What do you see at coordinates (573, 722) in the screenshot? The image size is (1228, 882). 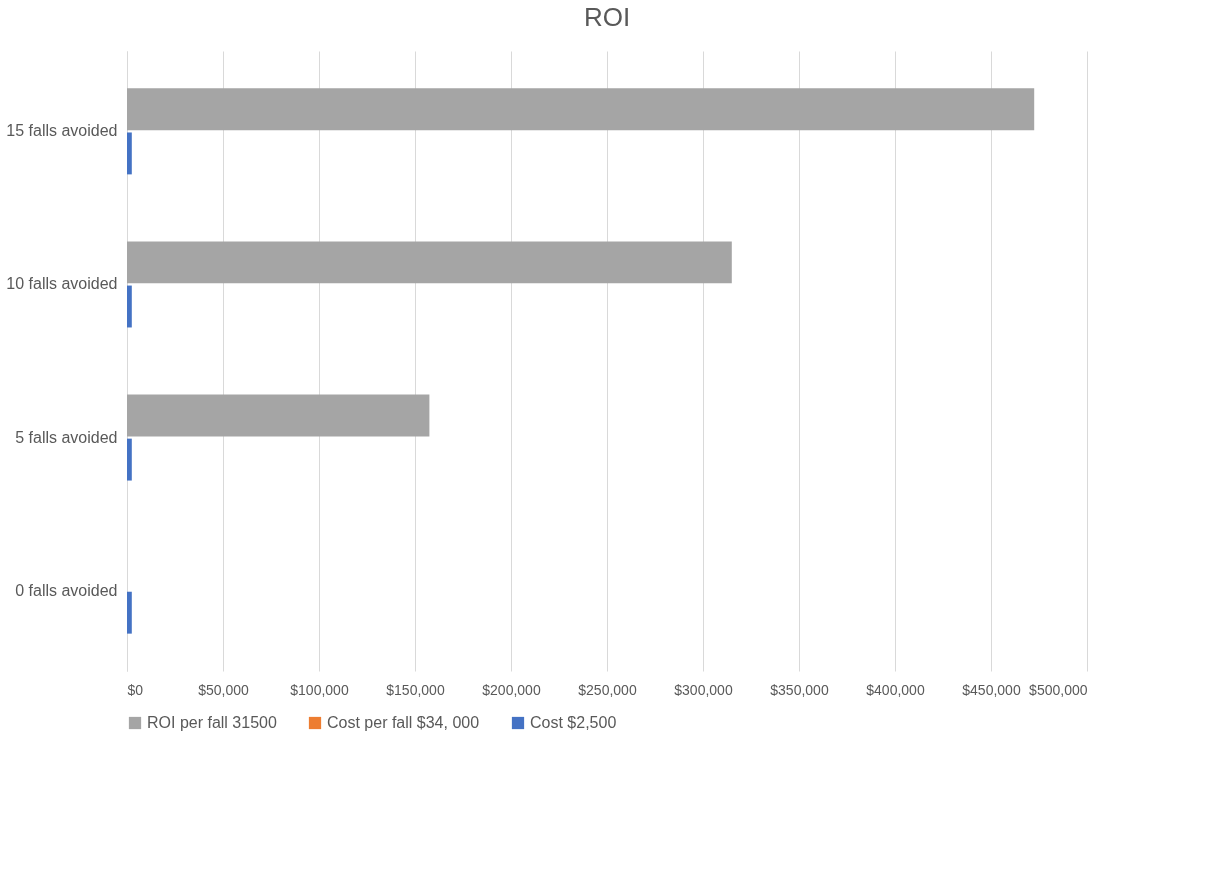 I see `legend-label: Cost $2,500` at bounding box center [573, 722].